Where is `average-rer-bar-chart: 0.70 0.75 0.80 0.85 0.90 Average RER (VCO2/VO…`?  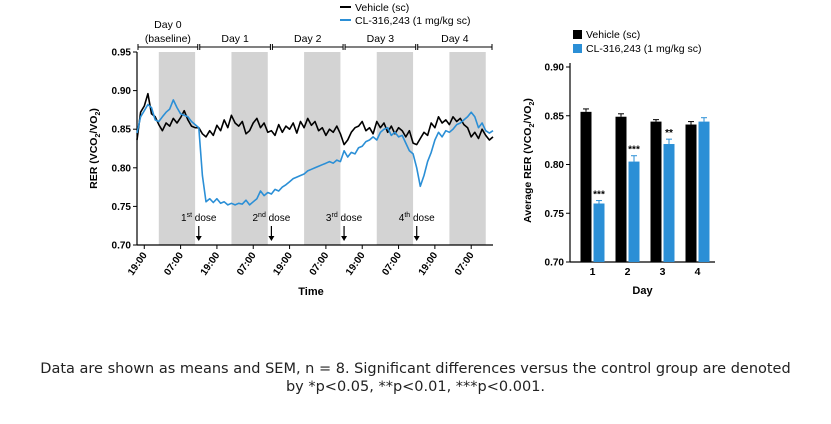 average-rer-bar-chart: 0.70 0.75 0.80 0.85 0.90 Average RER (VCO2/VO… is located at coordinates (618, 163).